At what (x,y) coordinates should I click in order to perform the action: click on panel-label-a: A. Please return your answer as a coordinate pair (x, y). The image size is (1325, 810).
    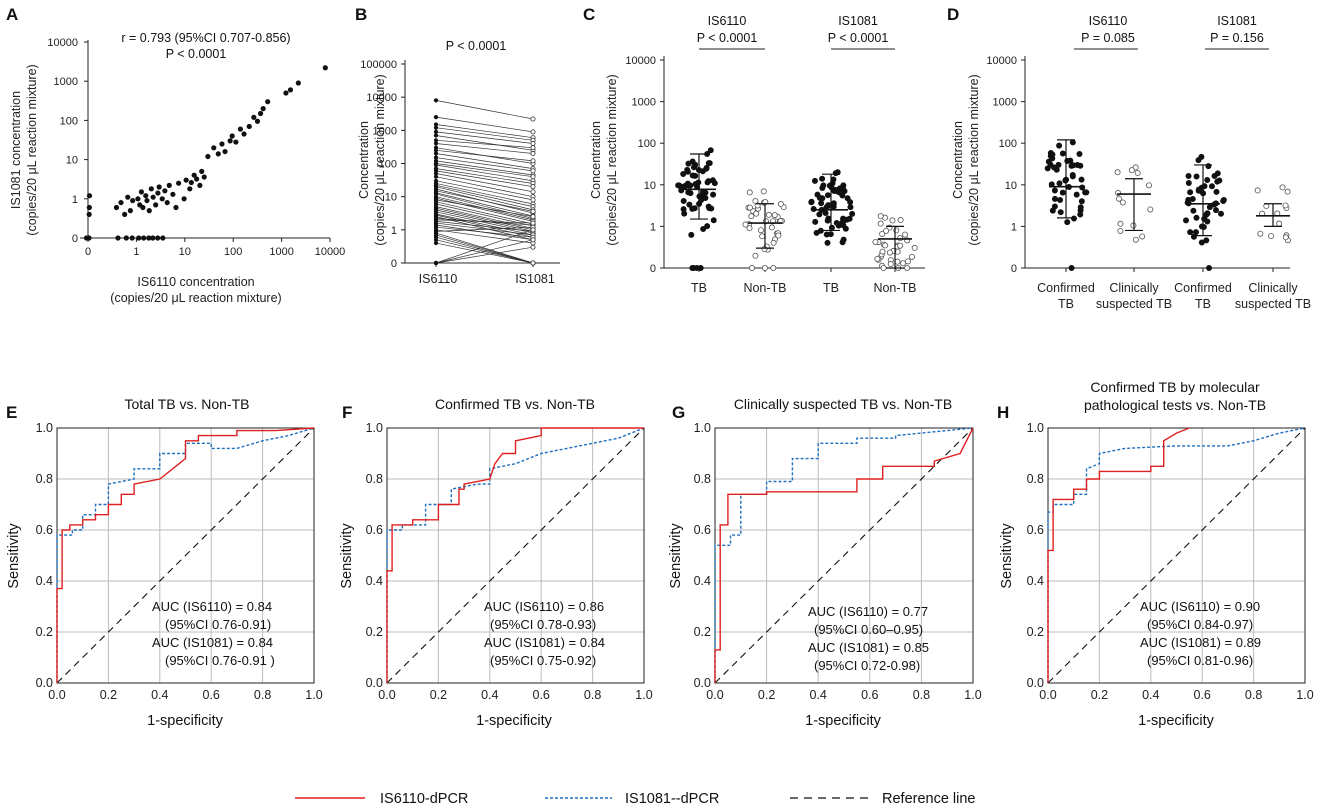
    Looking at the image, I should click on (12, 14).